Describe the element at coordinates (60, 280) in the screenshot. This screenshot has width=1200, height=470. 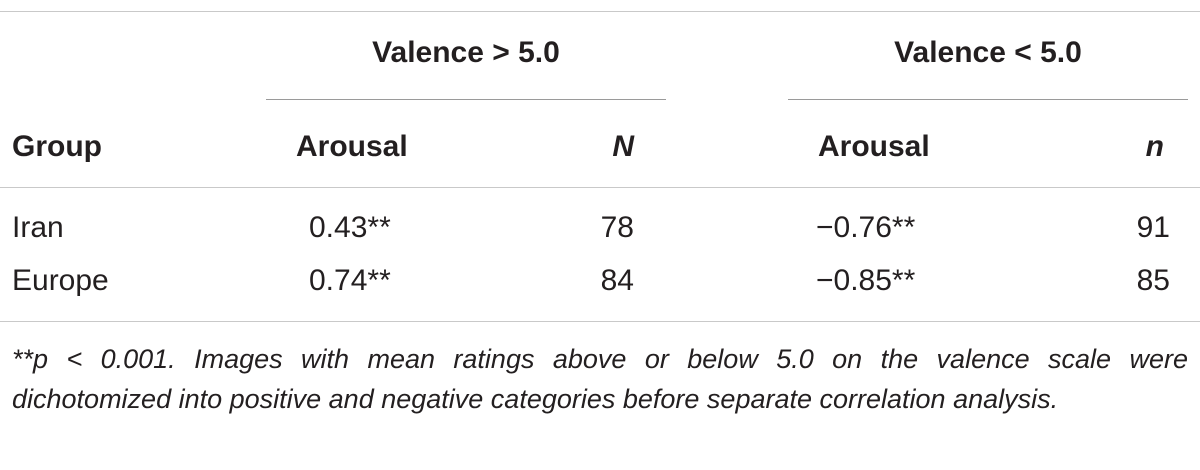
I see `table-row-group: Europe` at that location.